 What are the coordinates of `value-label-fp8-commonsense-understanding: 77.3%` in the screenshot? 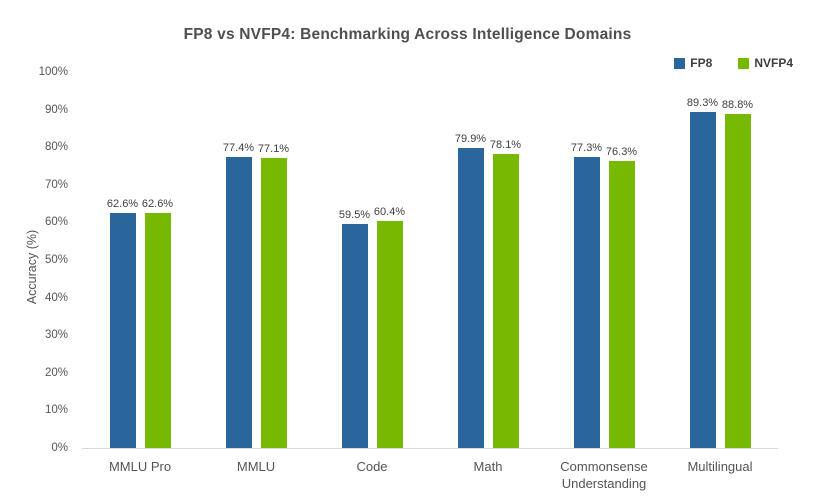 It's located at (586, 148).